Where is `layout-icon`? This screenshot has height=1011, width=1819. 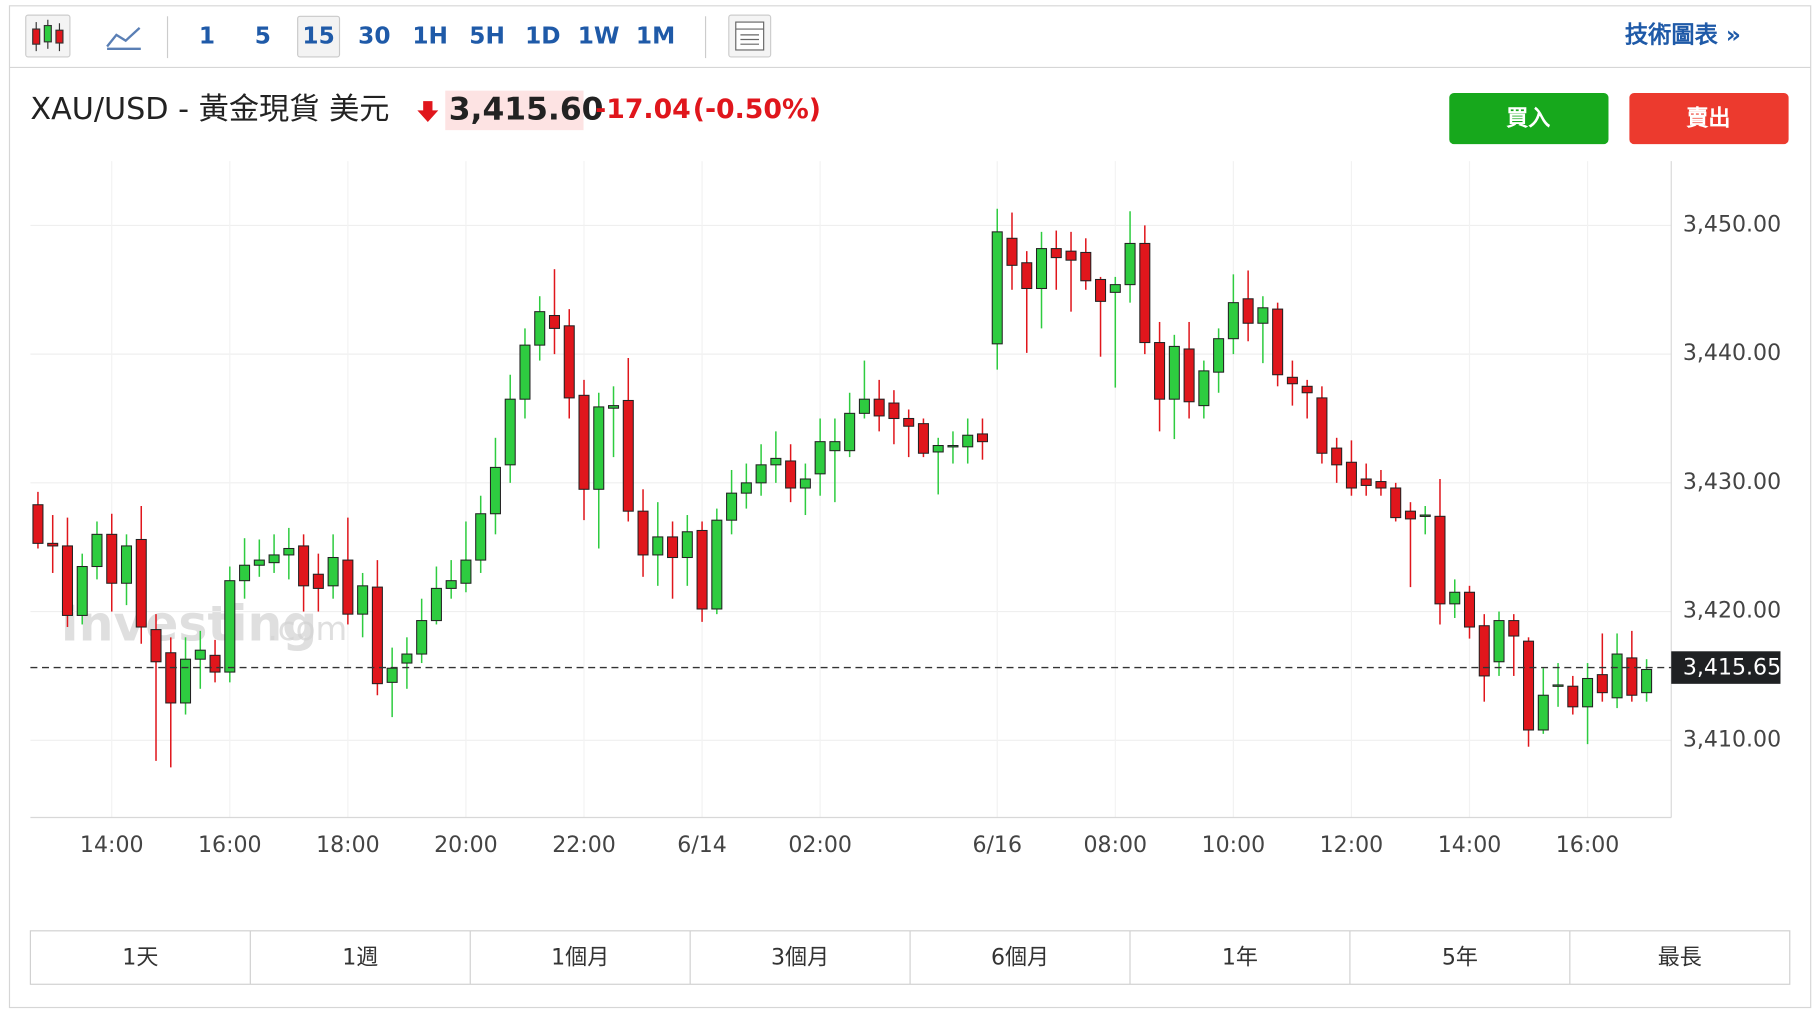
layout-icon is located at coordinates (750, 36).